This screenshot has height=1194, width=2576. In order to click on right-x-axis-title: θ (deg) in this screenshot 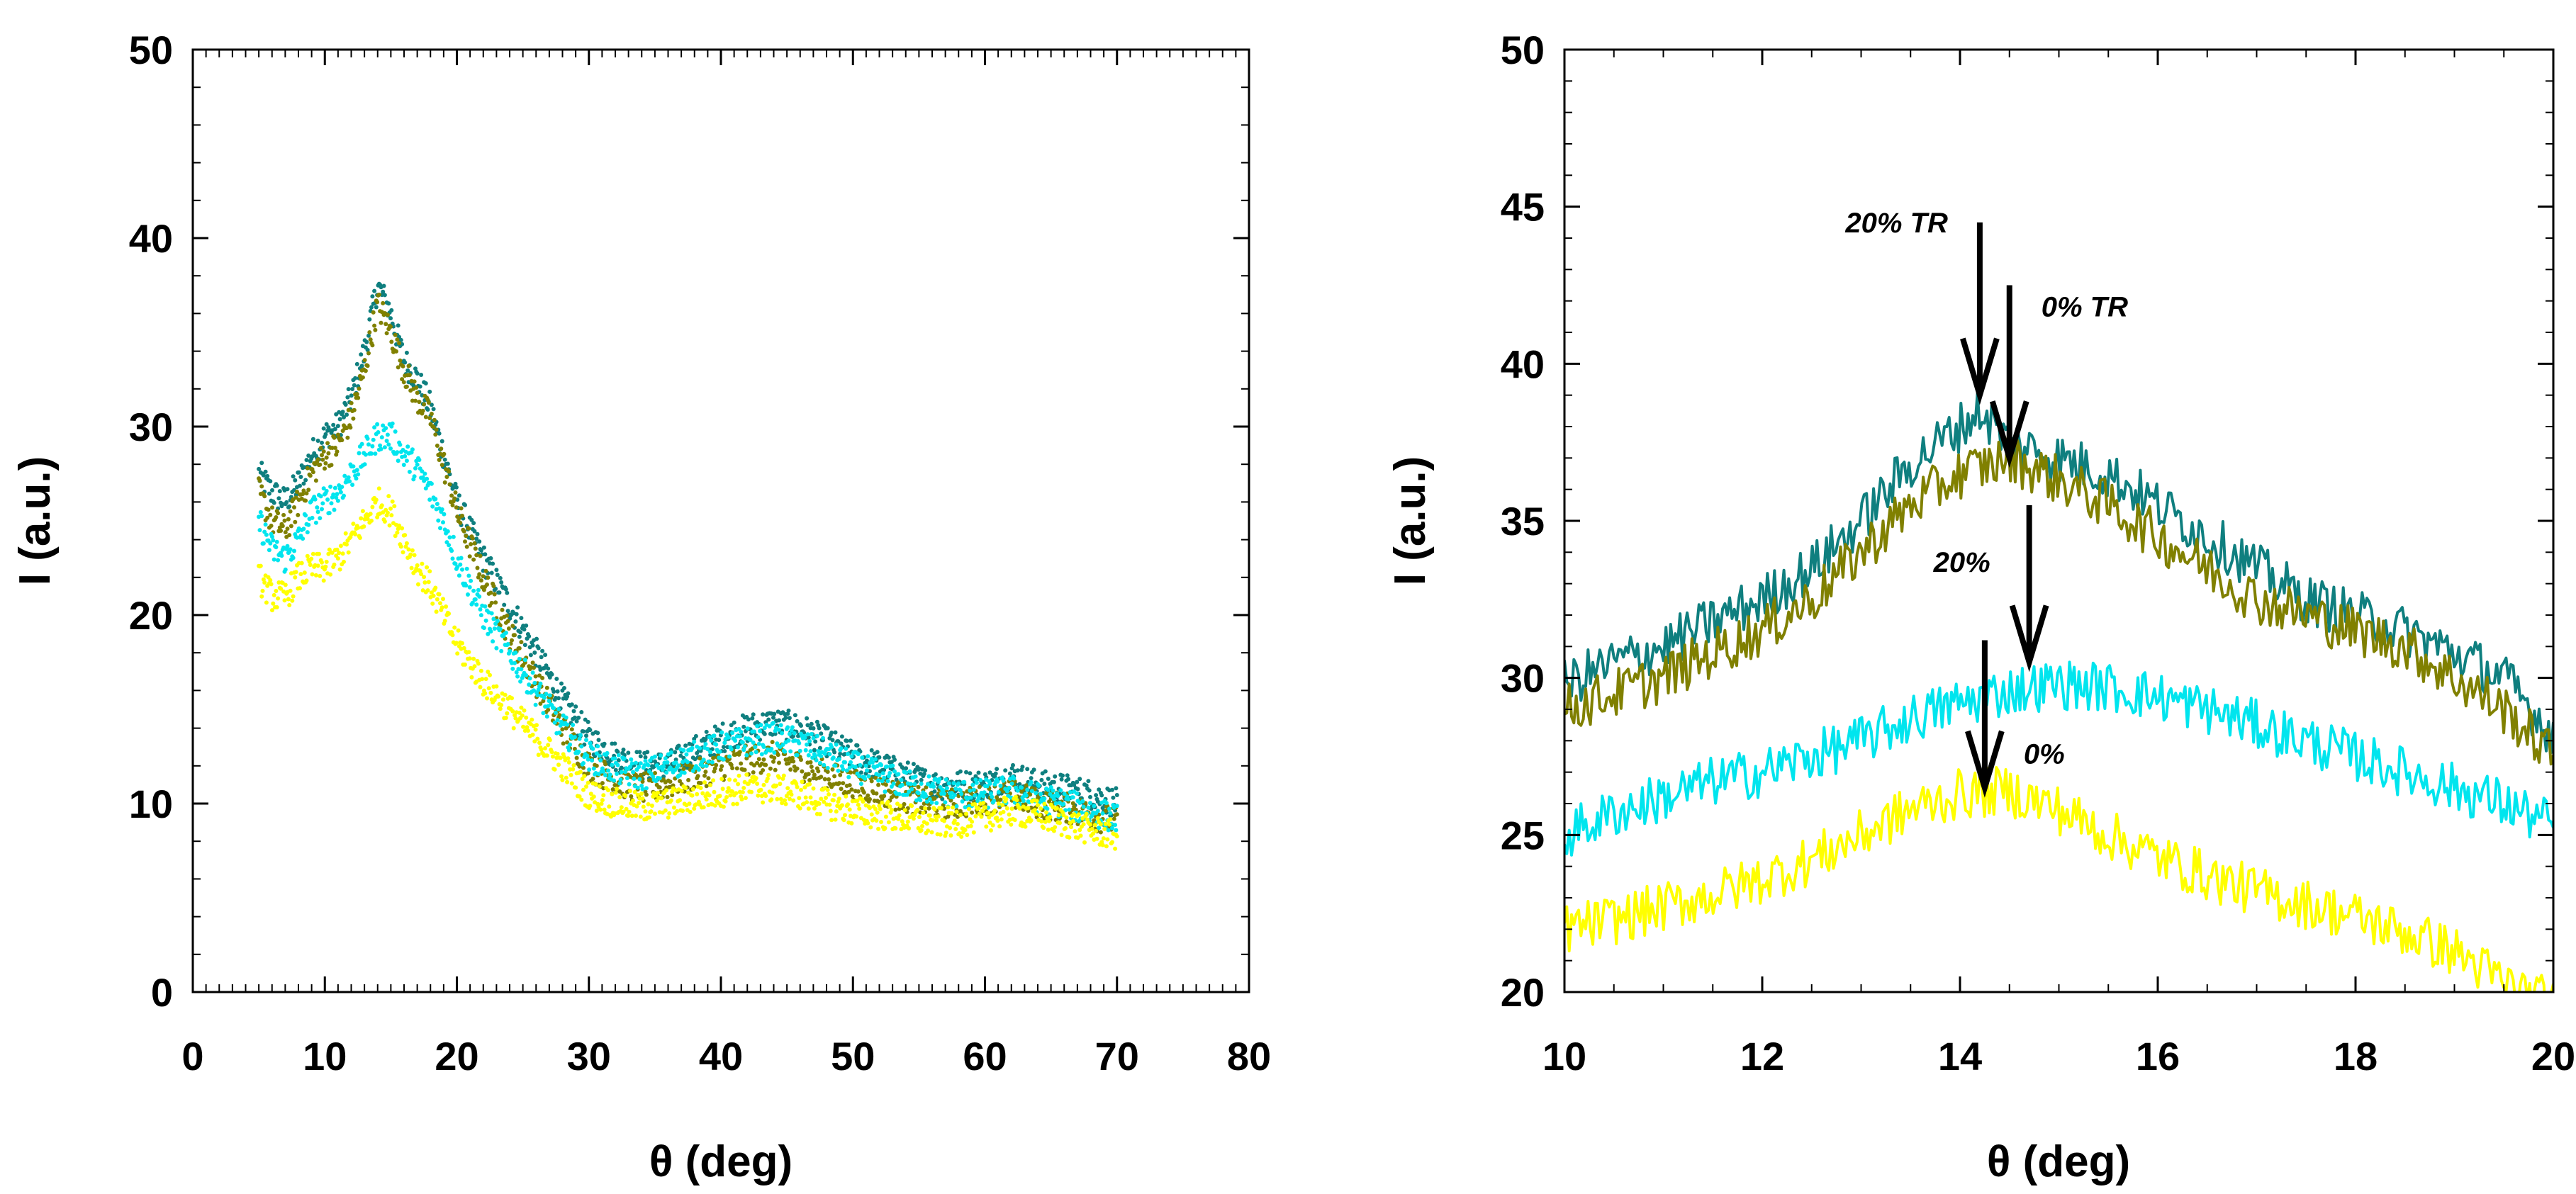, I will do `click(2058, 1162)`.